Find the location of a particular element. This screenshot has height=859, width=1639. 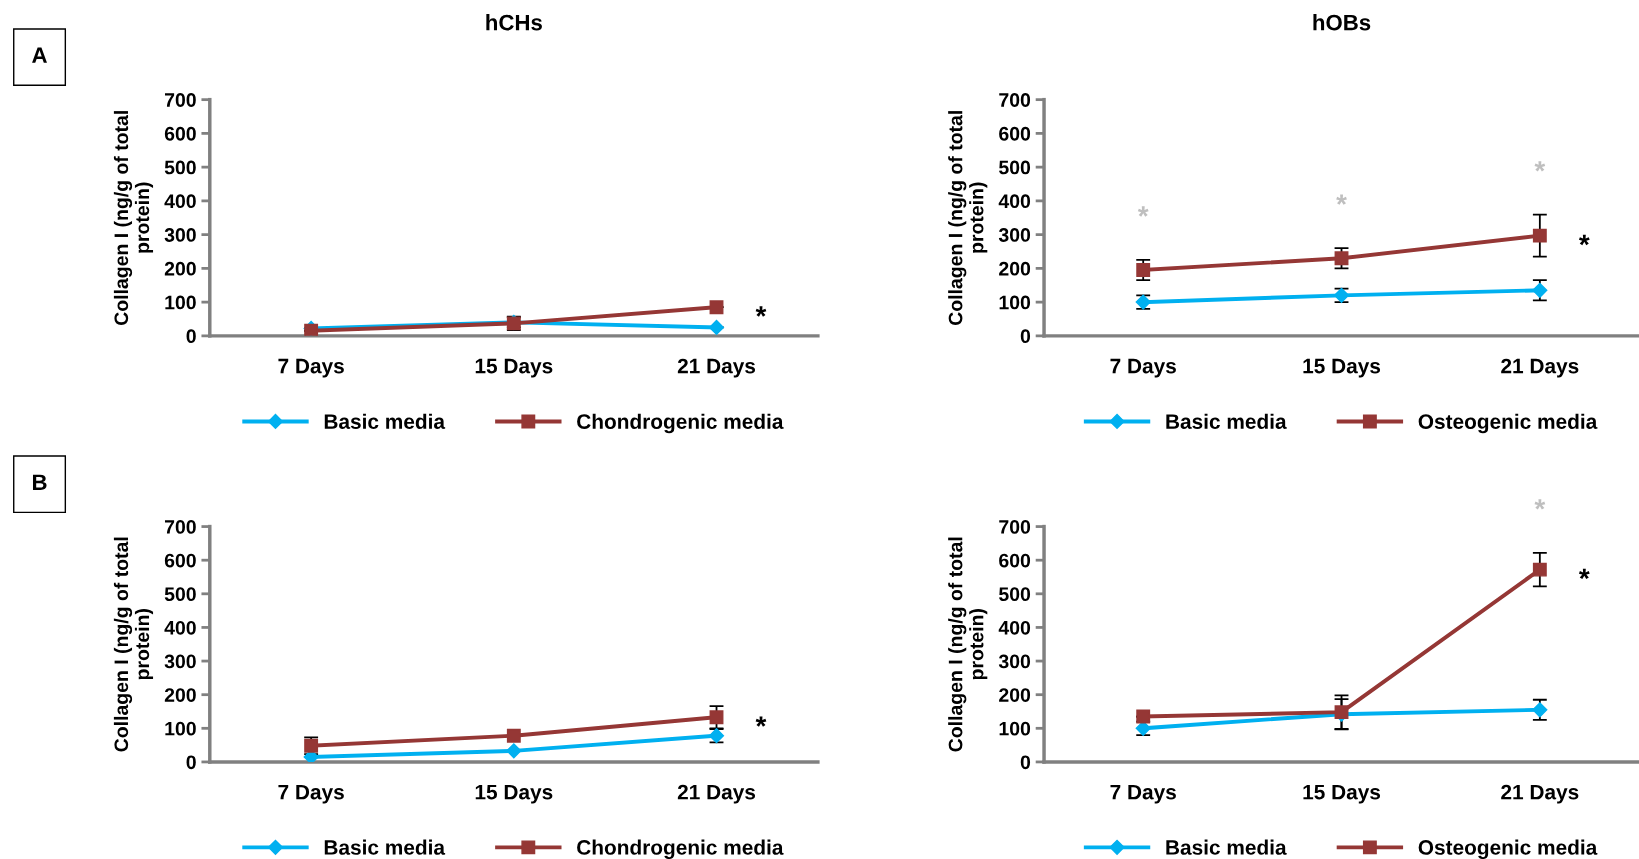

chart-title: hCHs is located at coordinates (514, 22).